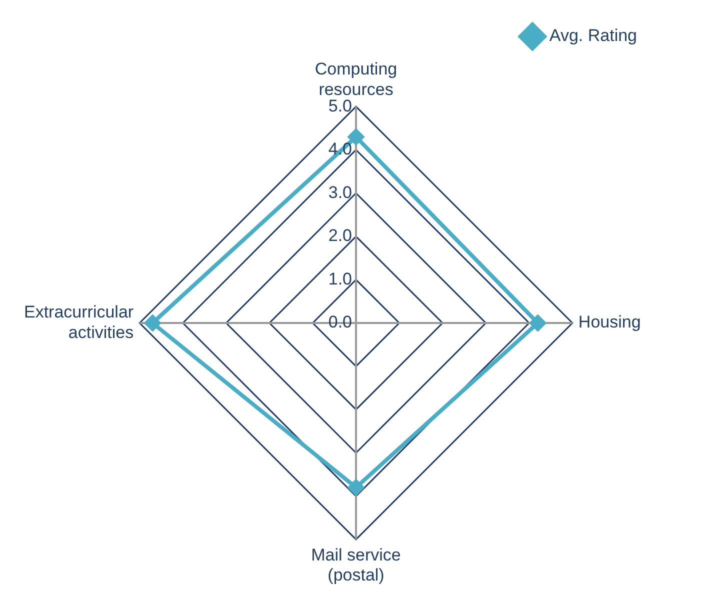  What do you see at coordinates (356, 565) in the screenshot?
I see `spoke-label: Mail service (postal)` at bounding box center [356, 565].